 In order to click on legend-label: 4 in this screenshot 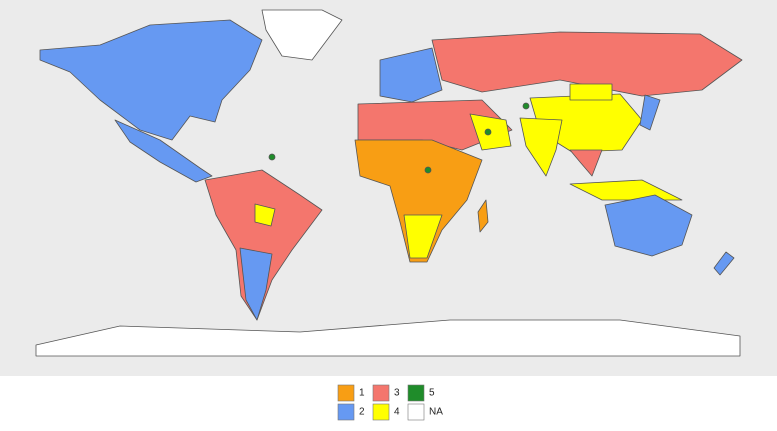, I will do `click(397, 412)`.